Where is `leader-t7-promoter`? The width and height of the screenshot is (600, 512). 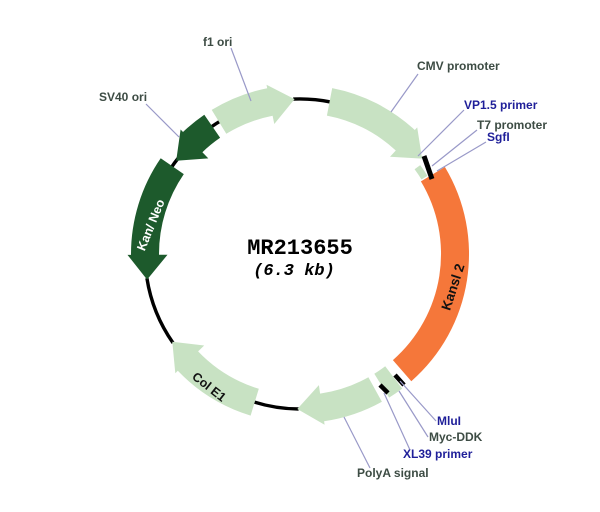
leader-t7-promoter is located at coordinates (454, 148).